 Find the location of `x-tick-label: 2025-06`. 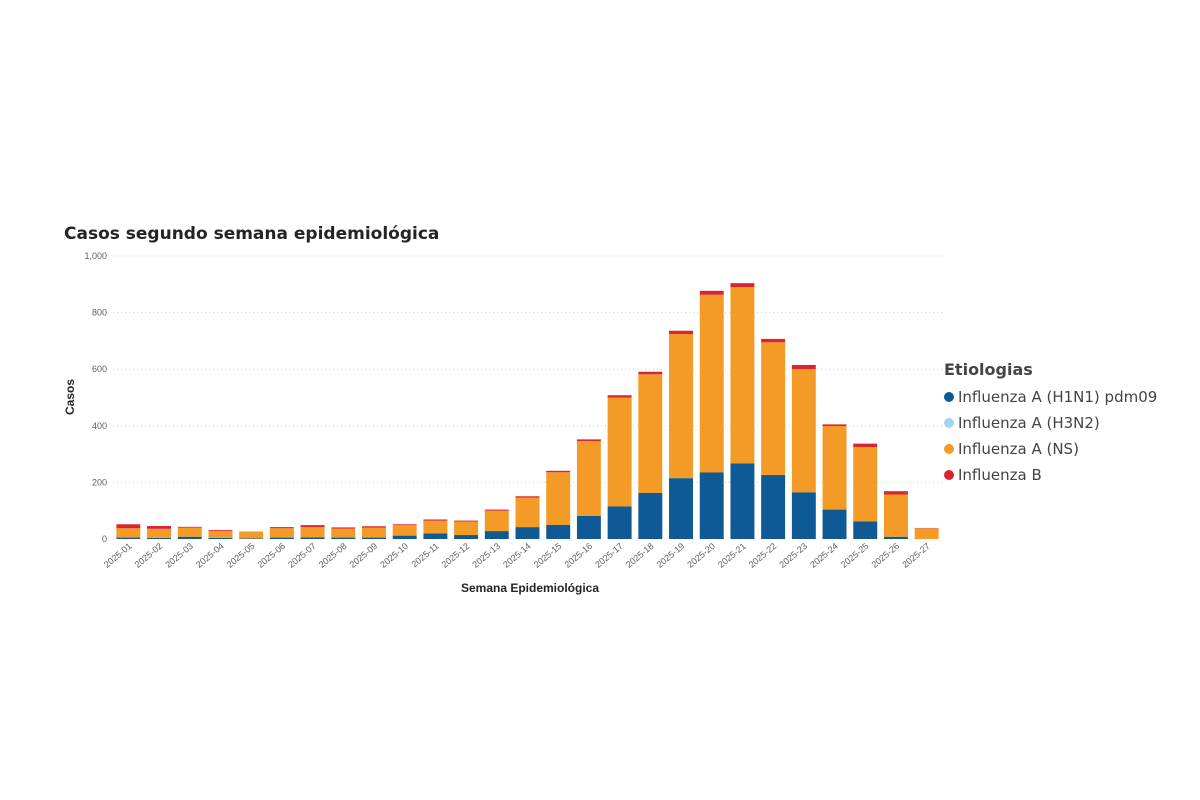

x-tick-label: 2025-06 is located at coordinates (271, 555).